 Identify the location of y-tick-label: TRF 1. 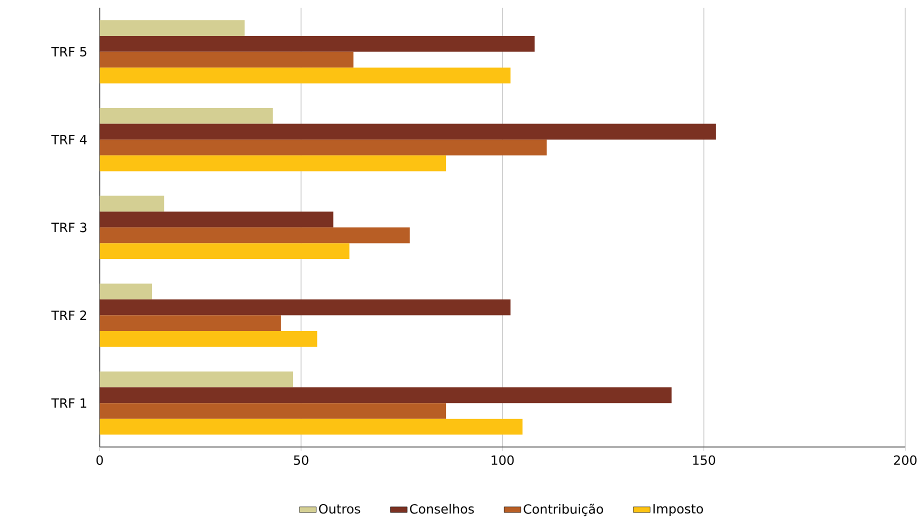
(68, 403).